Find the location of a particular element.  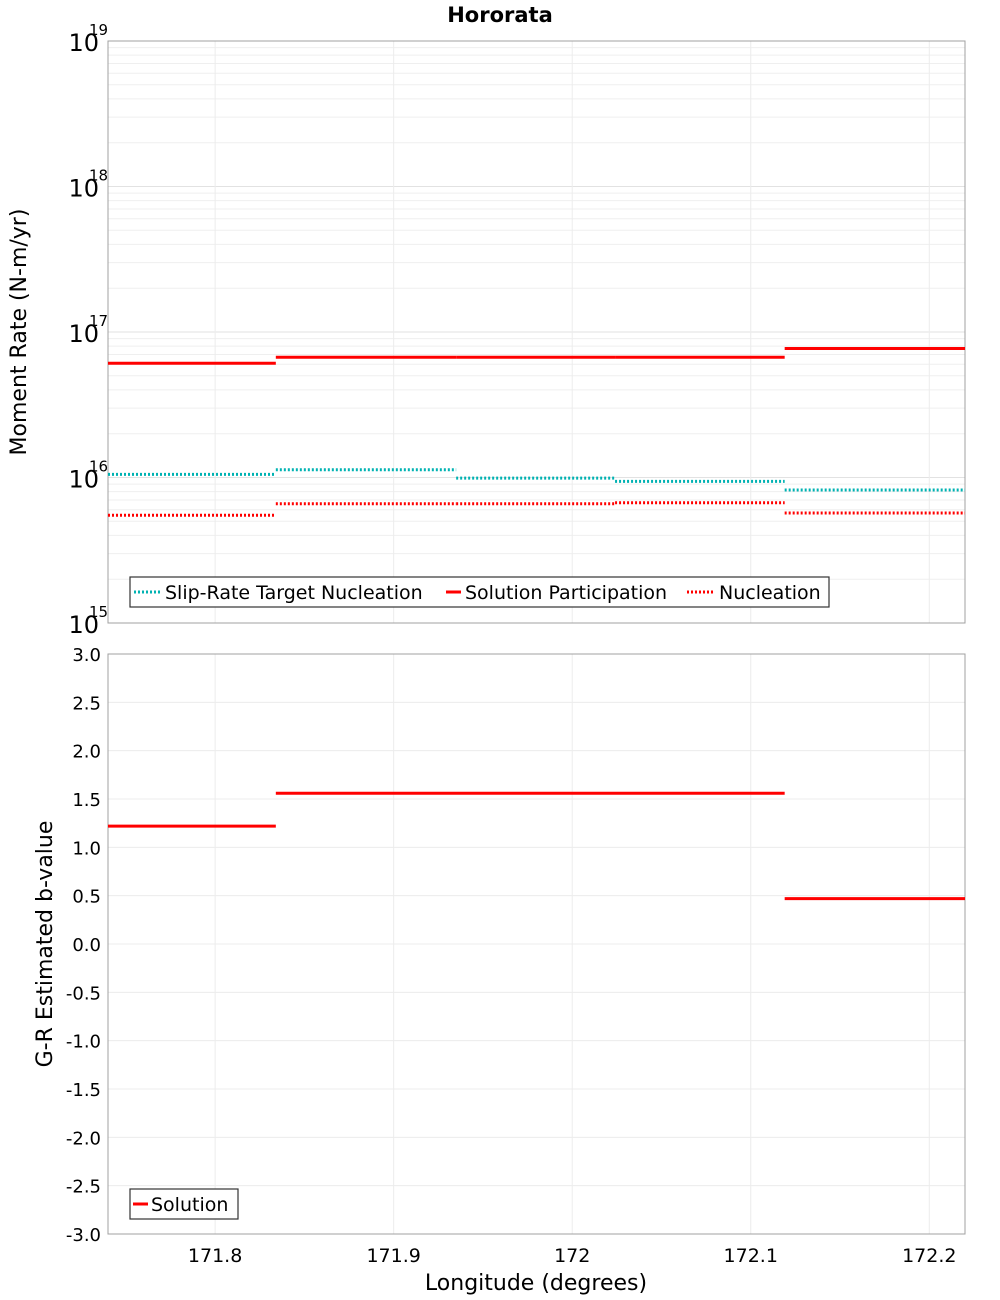

bottom-y-axis-label: G-R Estimated b-value is located at coordinates (45, 944).